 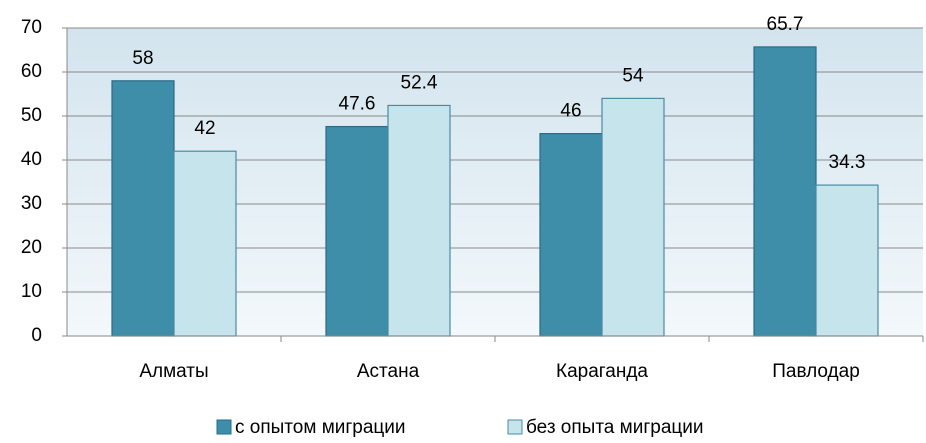 I want to click on legend-label: с опытом миграции, so click(x=320, y=427).